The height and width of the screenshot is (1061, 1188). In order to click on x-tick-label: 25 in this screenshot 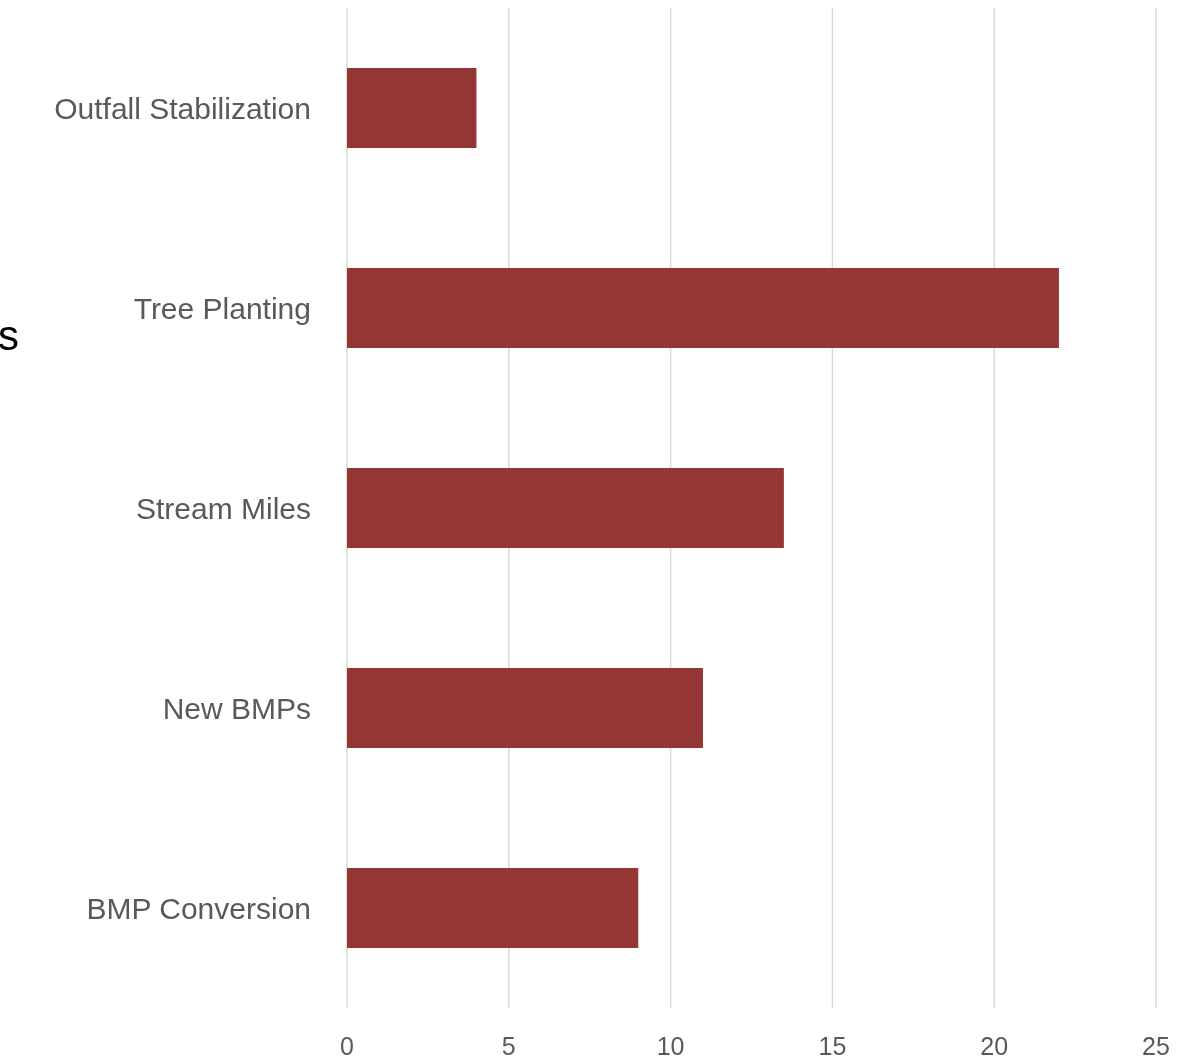, I will do `click(1156, 1046)`.